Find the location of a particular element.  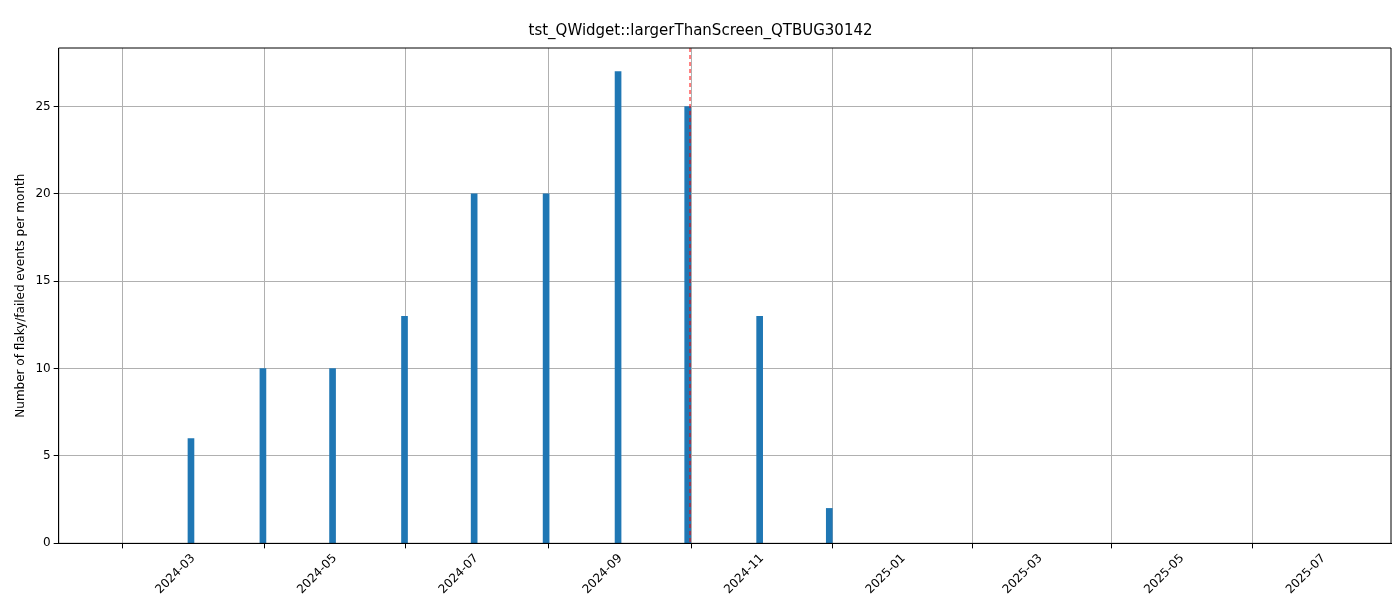

y-tick-label: 0 is located at coordinates (47, 542).